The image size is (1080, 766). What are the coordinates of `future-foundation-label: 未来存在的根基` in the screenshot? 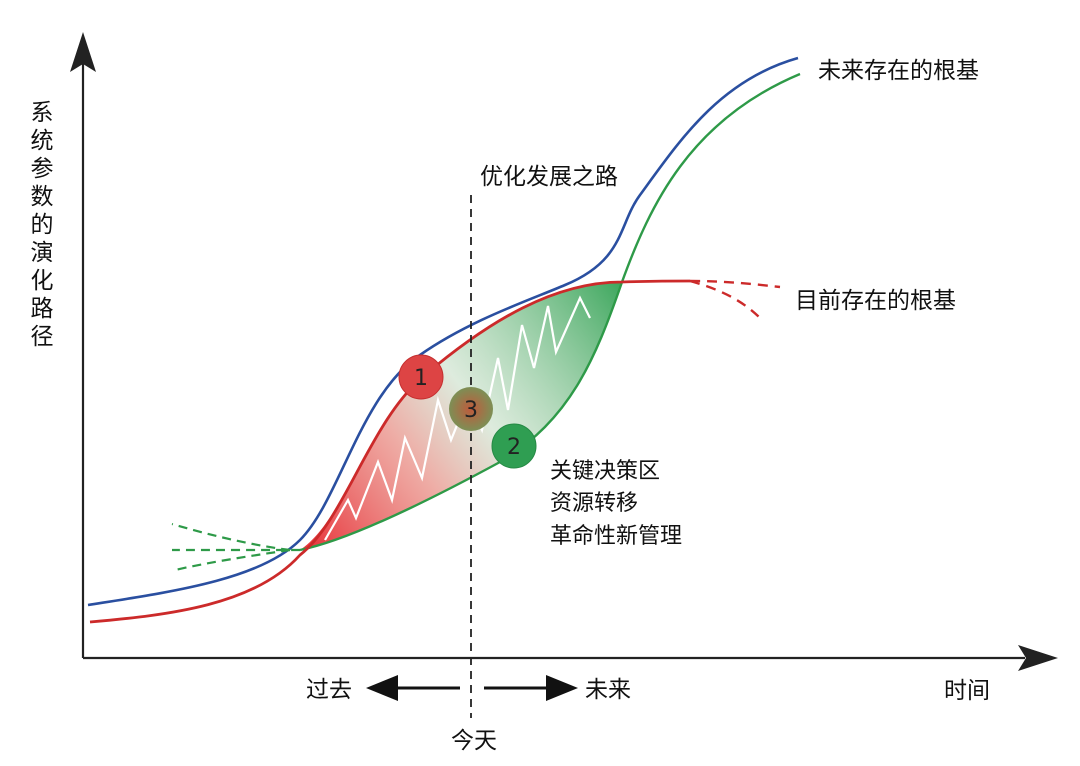 It's located at (898, 71).